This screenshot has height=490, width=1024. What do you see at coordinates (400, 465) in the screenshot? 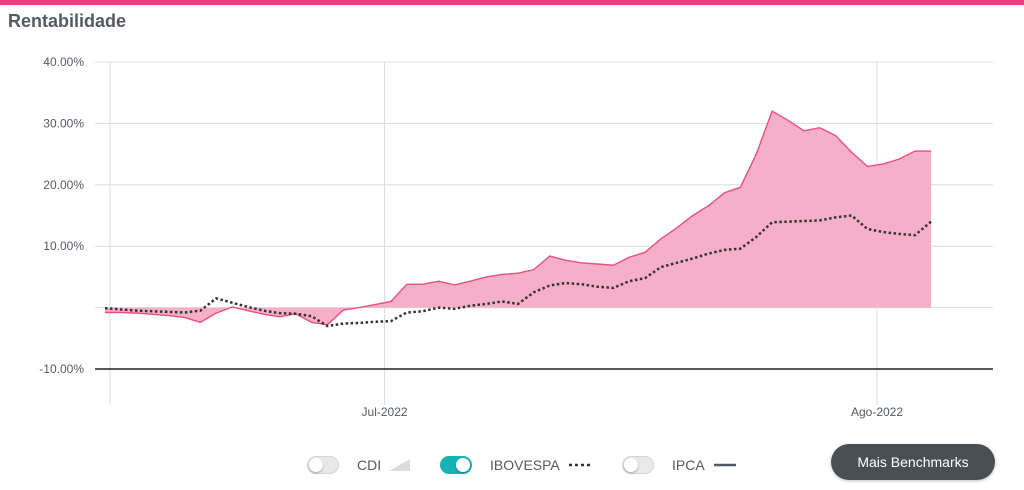
I see `area-swatch-icon` at bounding box center [400, 465].